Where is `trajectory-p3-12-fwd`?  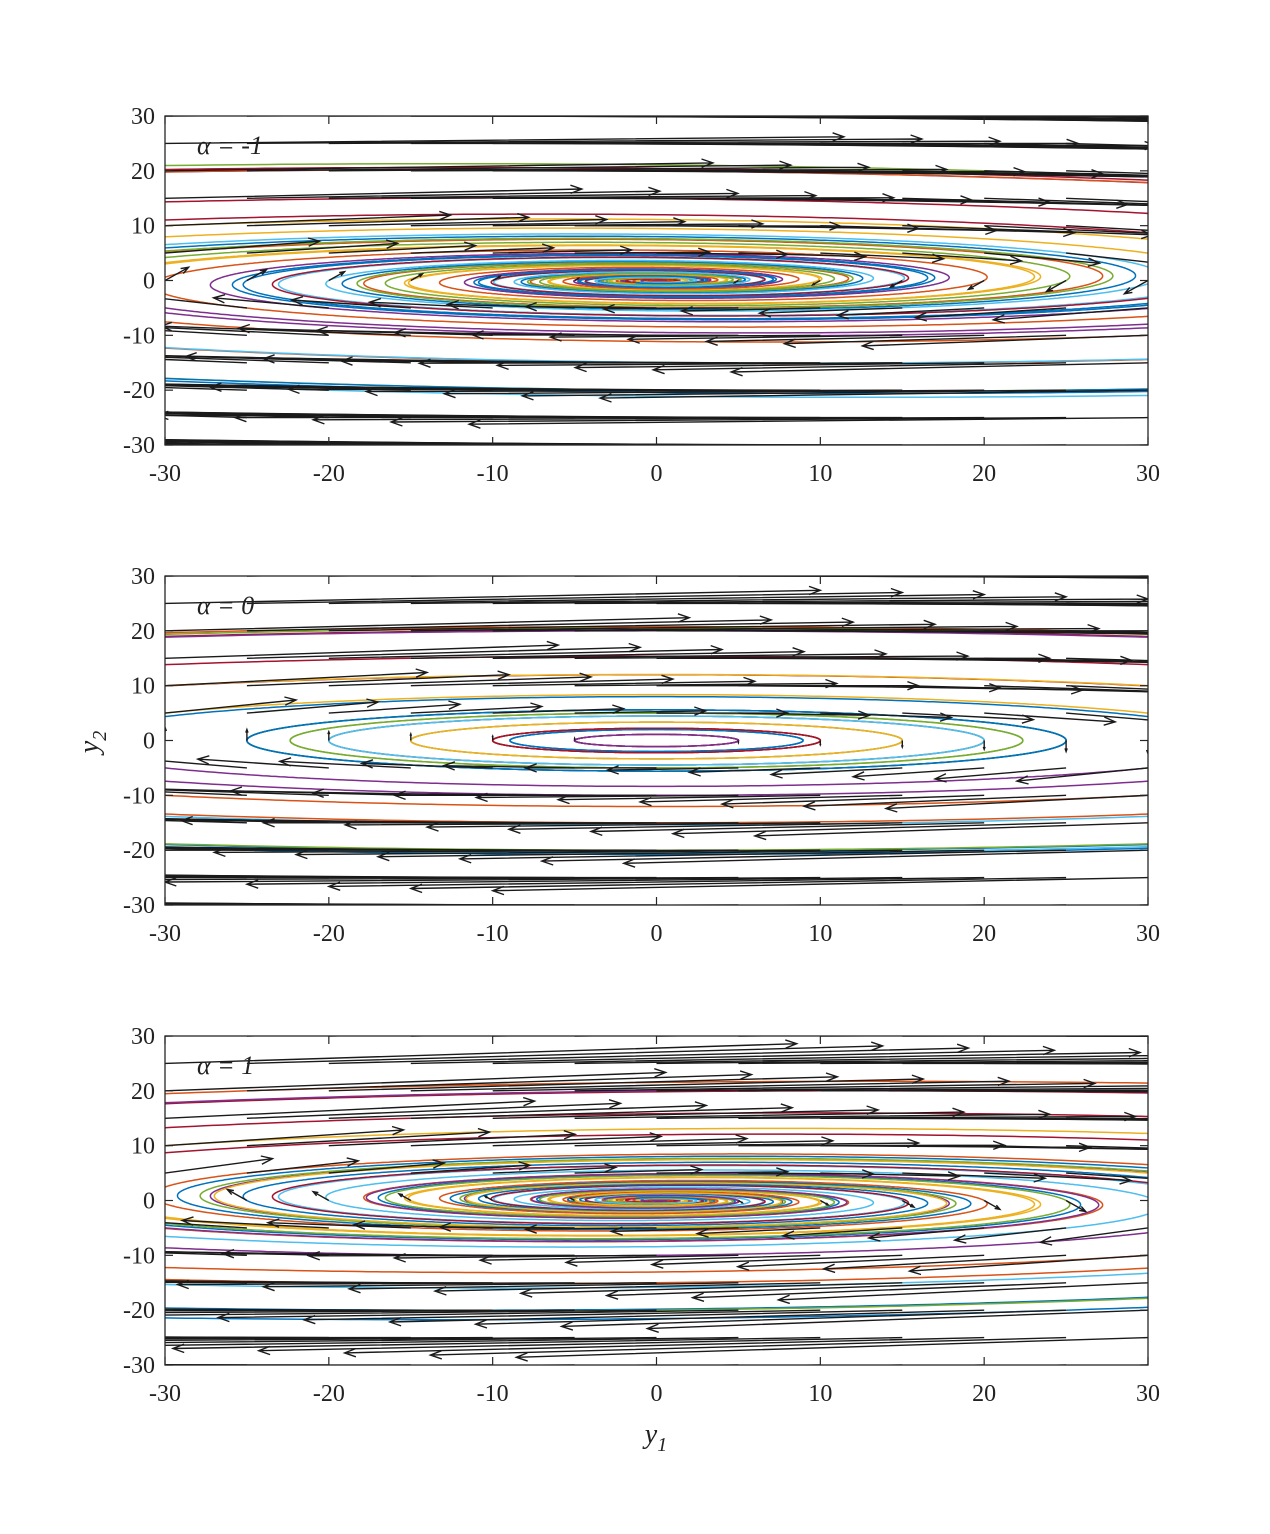 trajectory-p3-12-fwd is located at coordinates (656, 1208).